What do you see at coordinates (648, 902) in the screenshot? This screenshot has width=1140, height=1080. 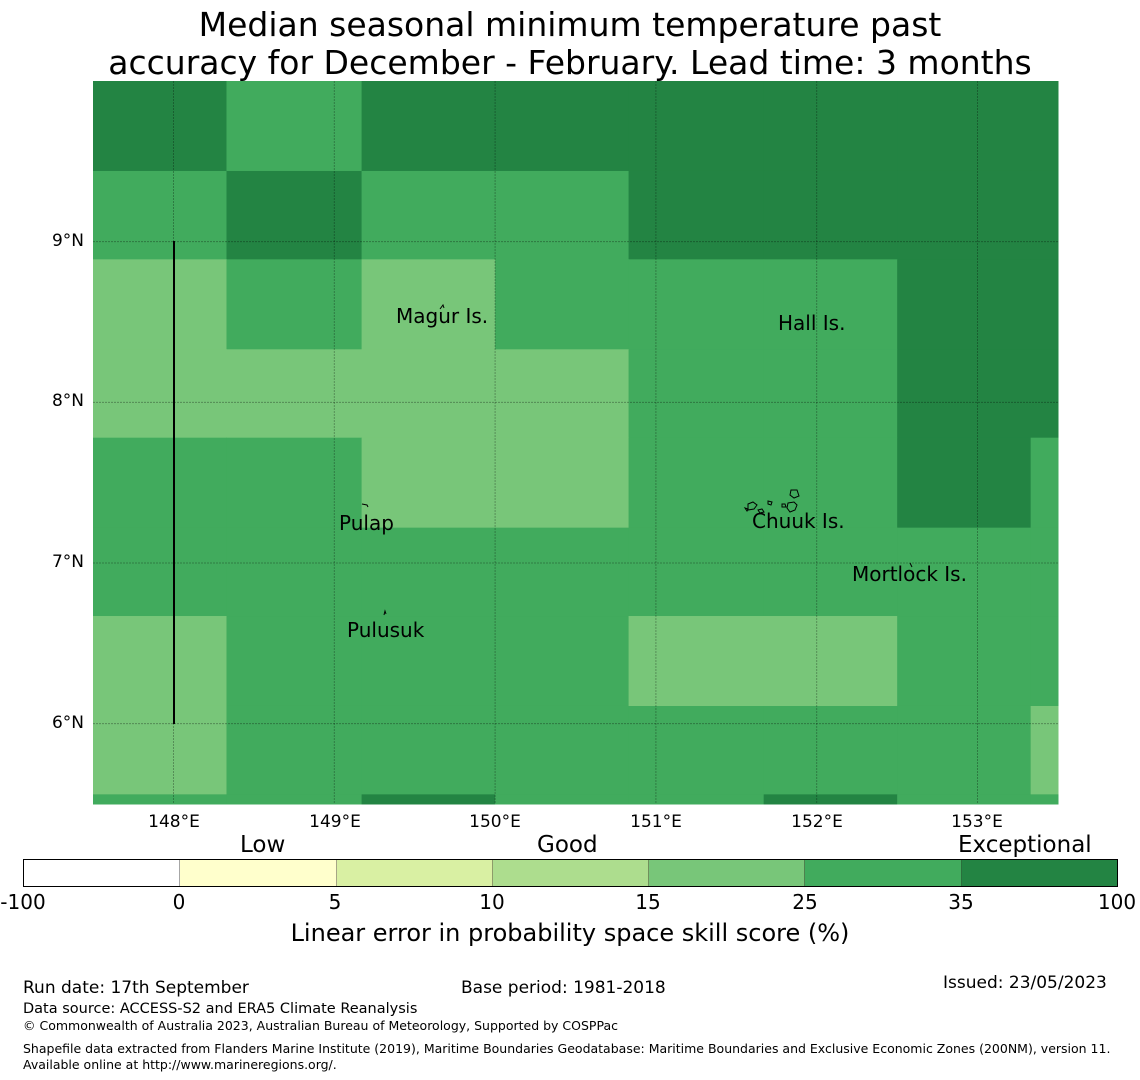 I see `colorbar-tick: 15` at bounding box center [648, 902].